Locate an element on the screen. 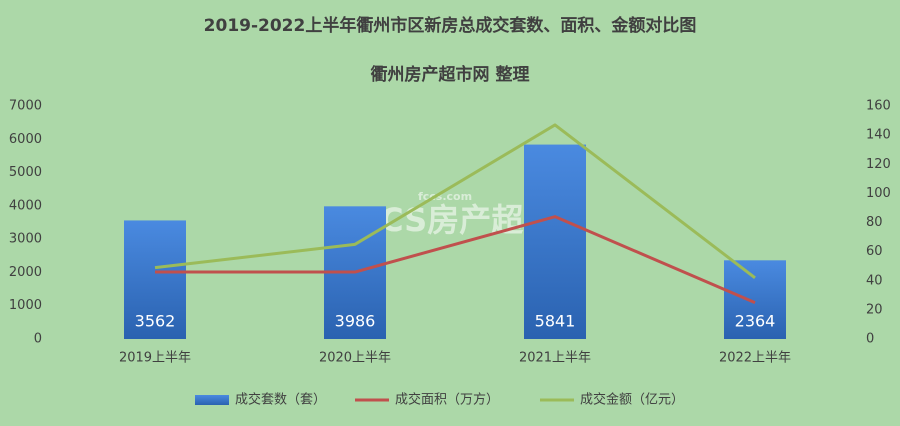 This screenshot has width=900, height=426. y2-tick-label: 100 is located at coordinates (878, 193).